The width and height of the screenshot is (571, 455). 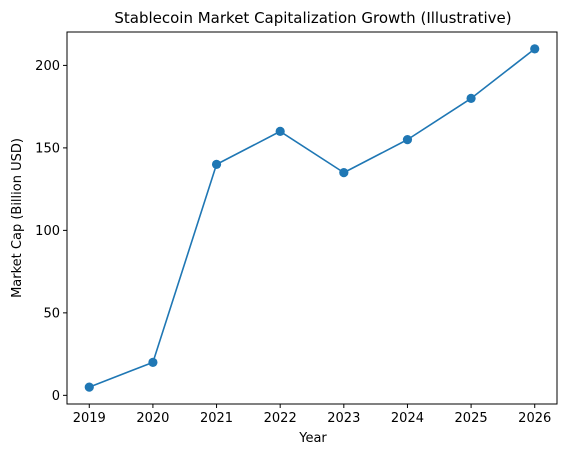 I want to click on x-tick-label: 2020, so click(x=152, y=418).